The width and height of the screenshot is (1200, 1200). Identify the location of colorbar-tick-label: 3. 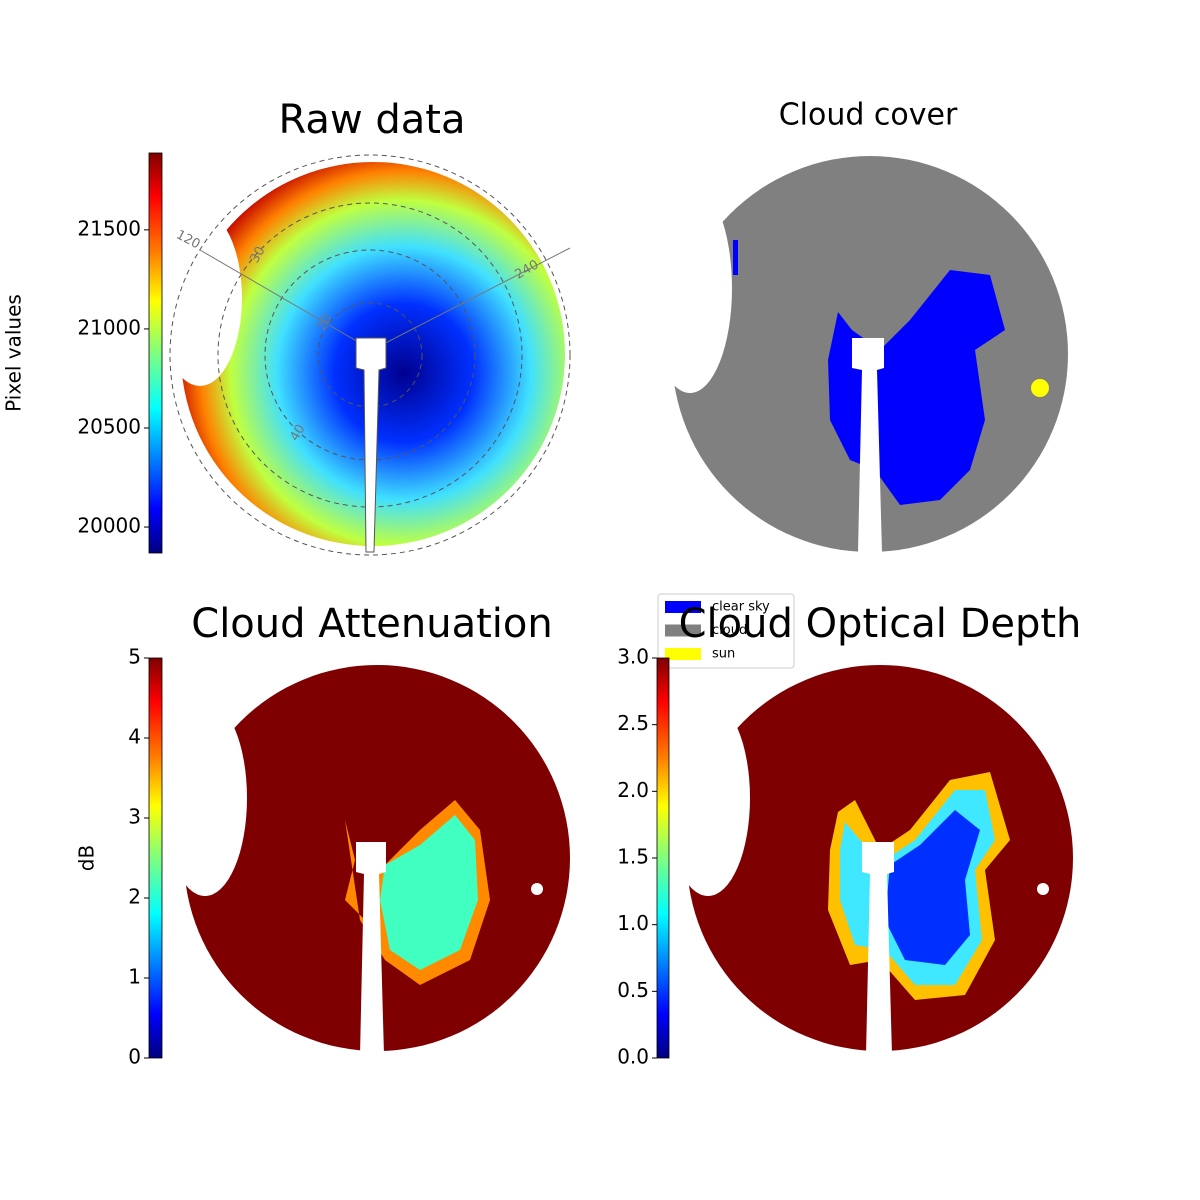
(134, 817).